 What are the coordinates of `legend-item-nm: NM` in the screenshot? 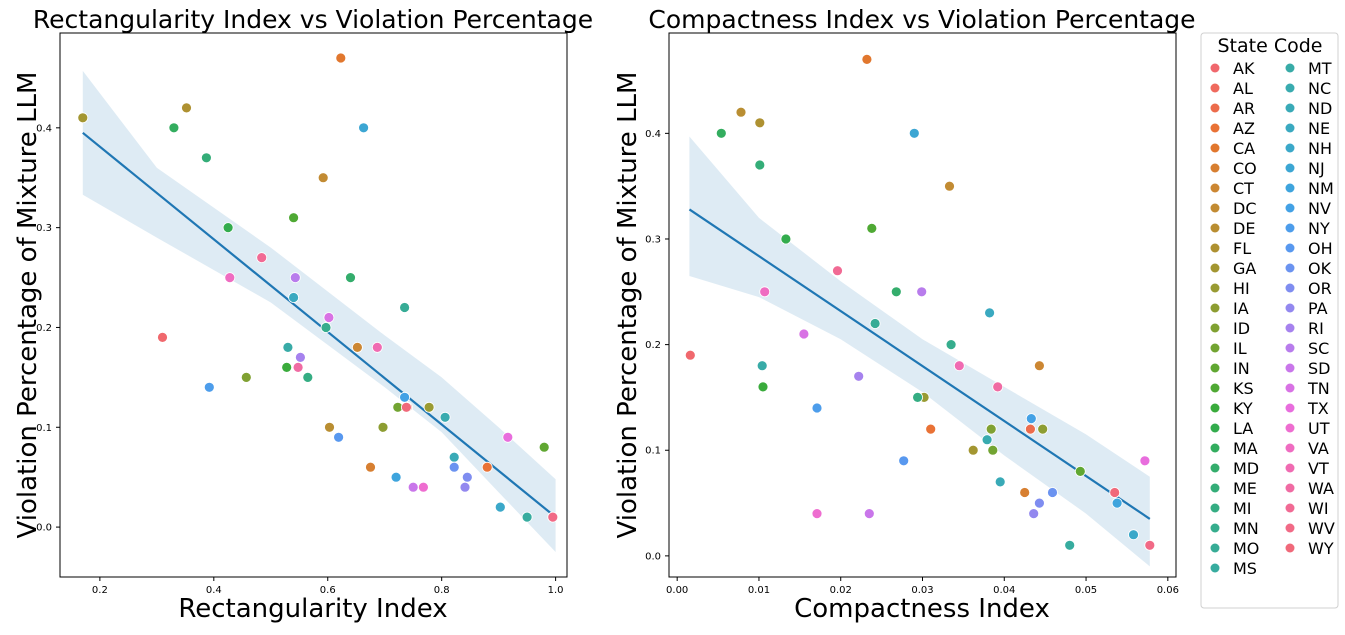 It's located at (1309, 188).